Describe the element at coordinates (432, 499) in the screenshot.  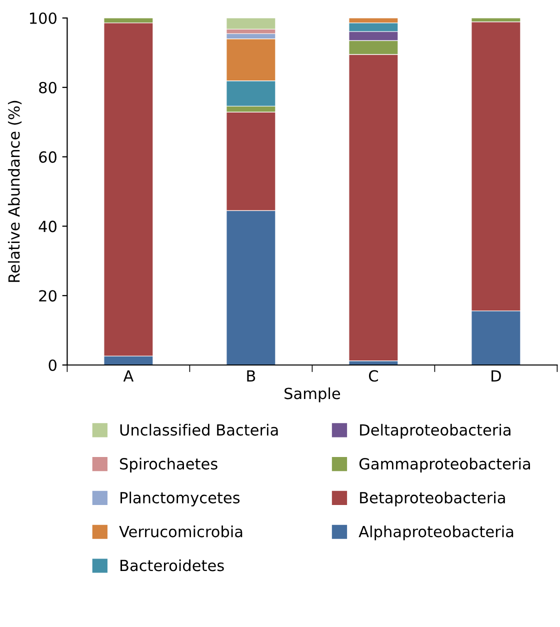
I see `legend-label: Betaproteobacteria` at that location.